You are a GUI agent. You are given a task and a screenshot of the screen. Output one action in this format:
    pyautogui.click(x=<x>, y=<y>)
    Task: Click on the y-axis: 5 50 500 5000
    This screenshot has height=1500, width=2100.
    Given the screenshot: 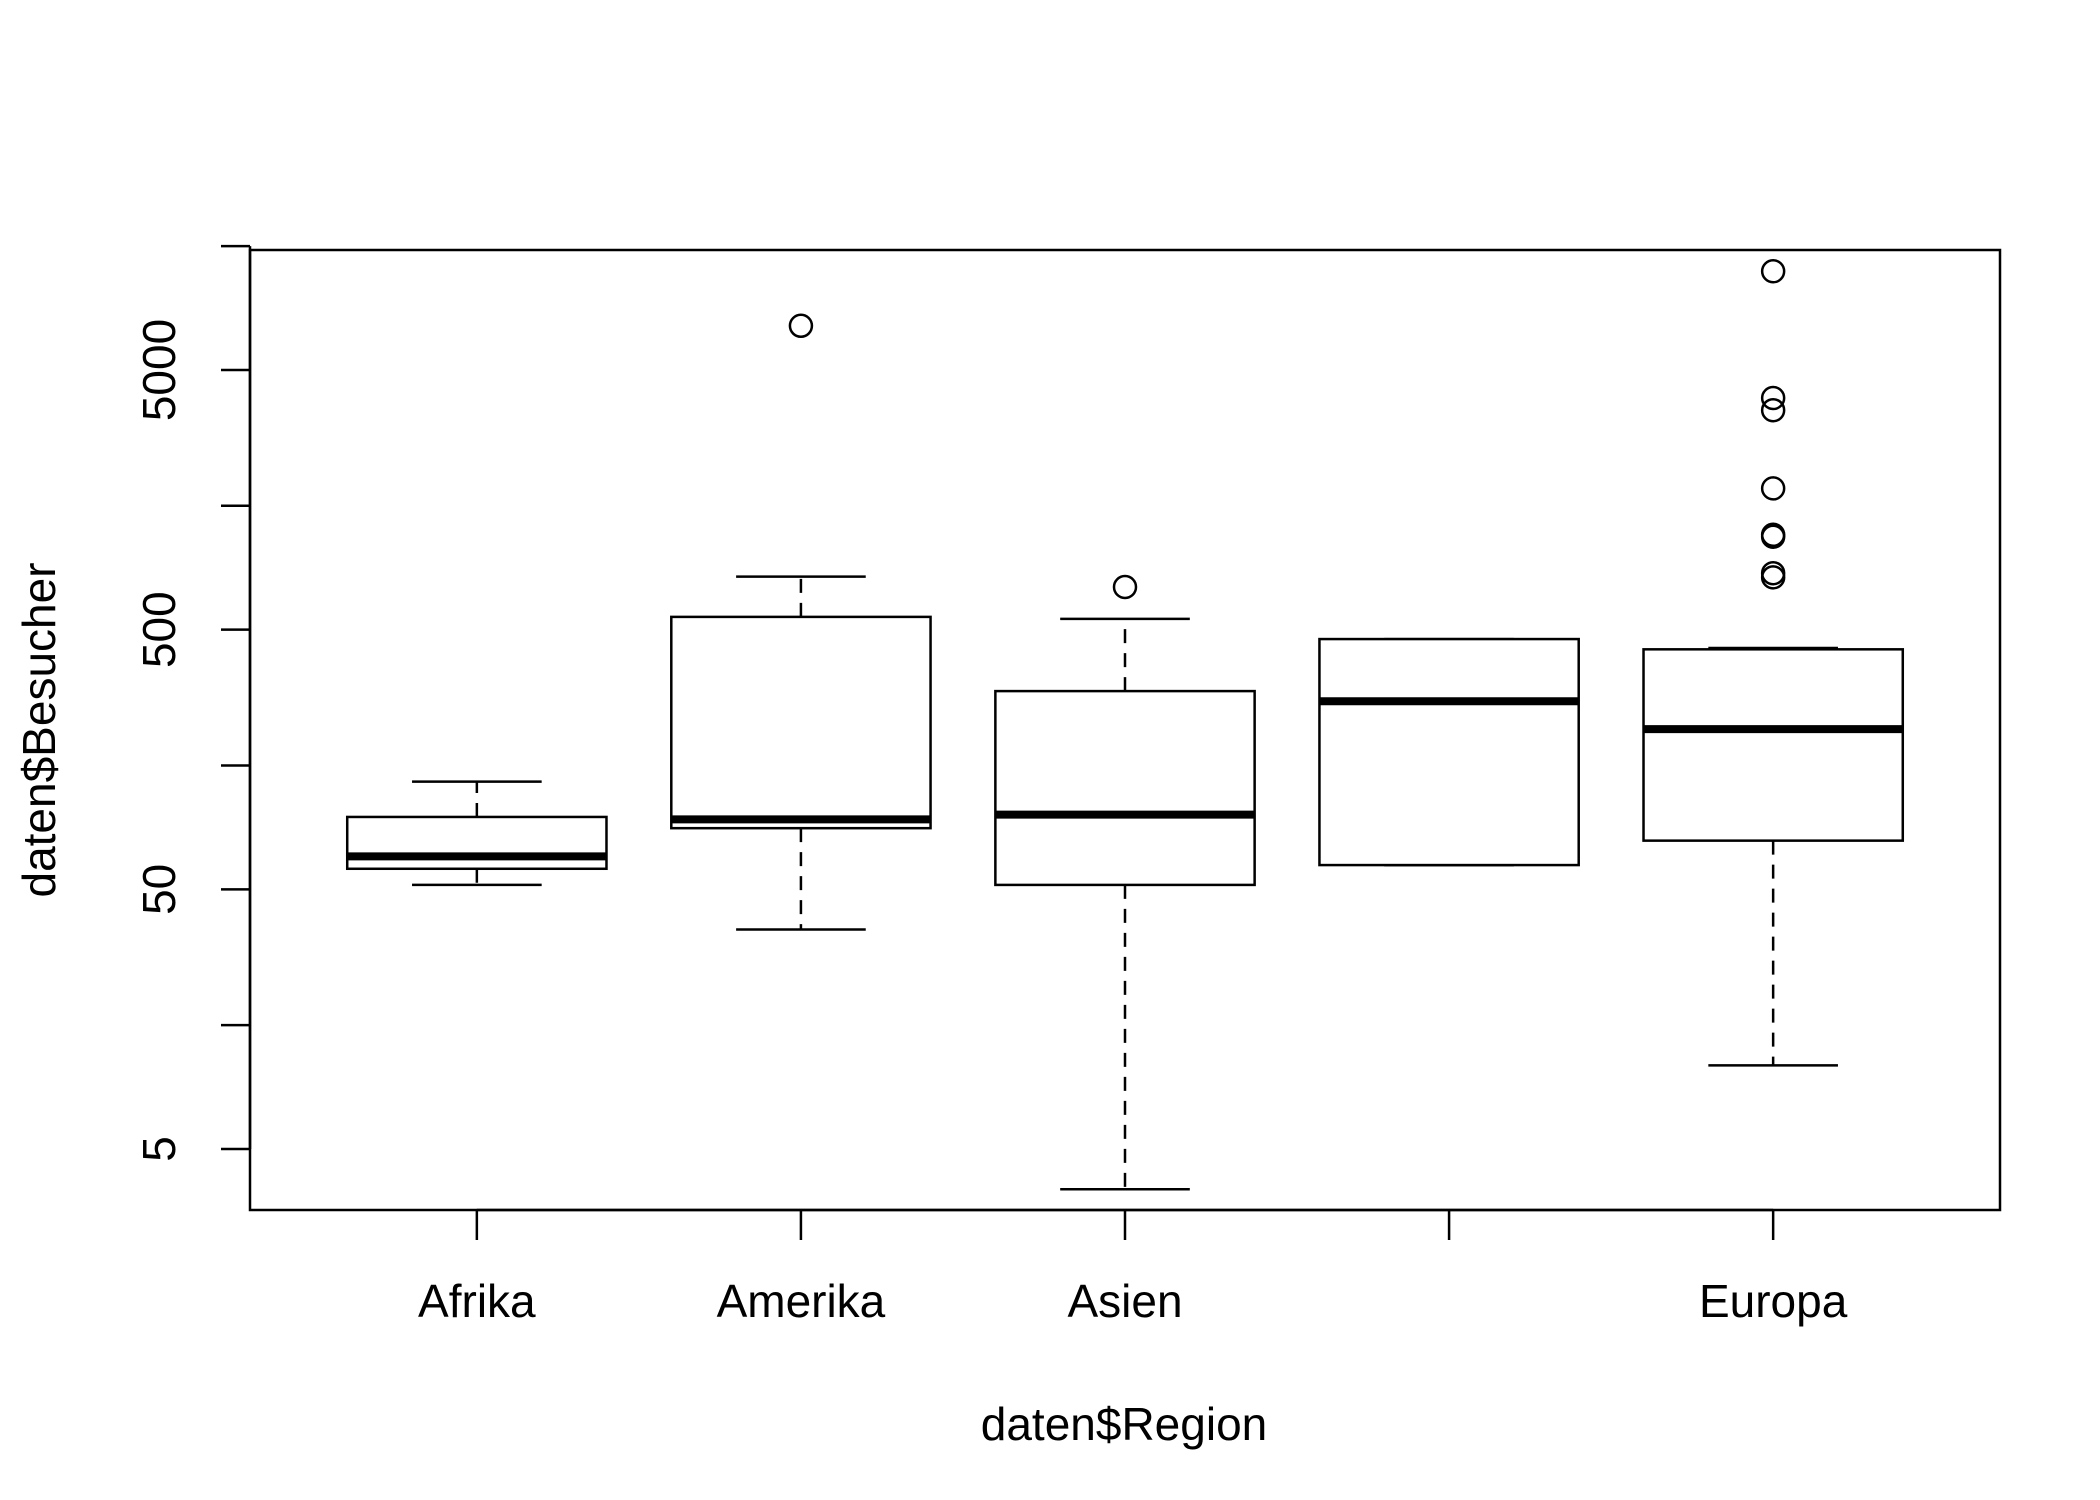 What is the action you would take?
    pyautogui.click(x=192, y=703)
    